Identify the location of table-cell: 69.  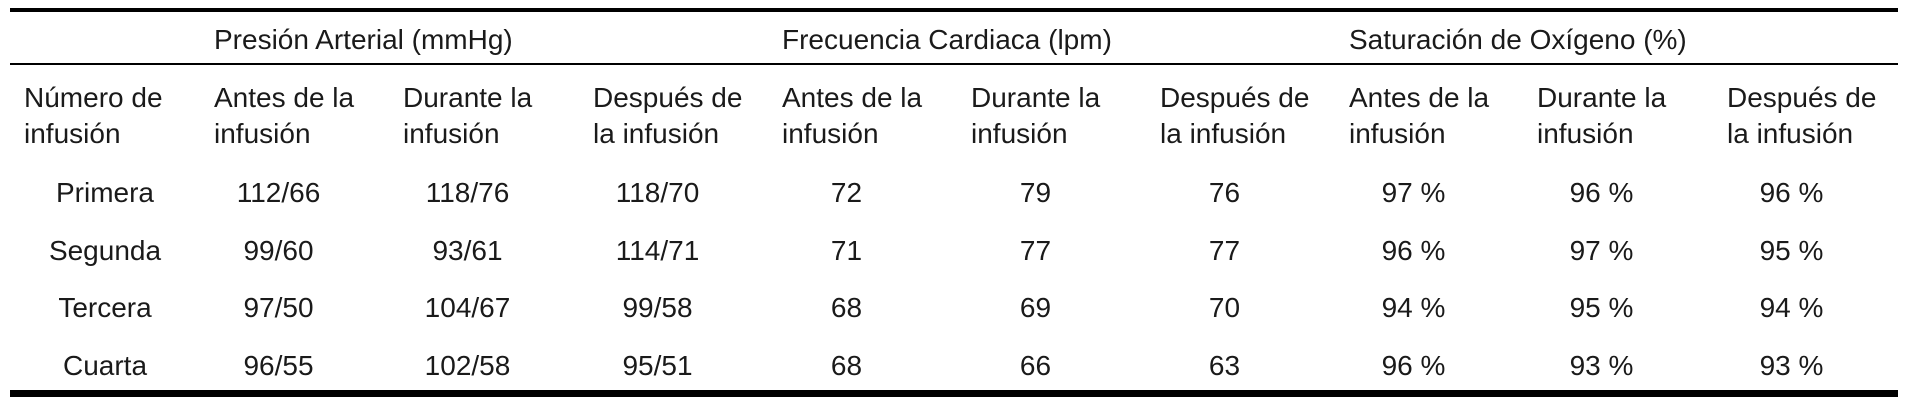
(1035, 307).